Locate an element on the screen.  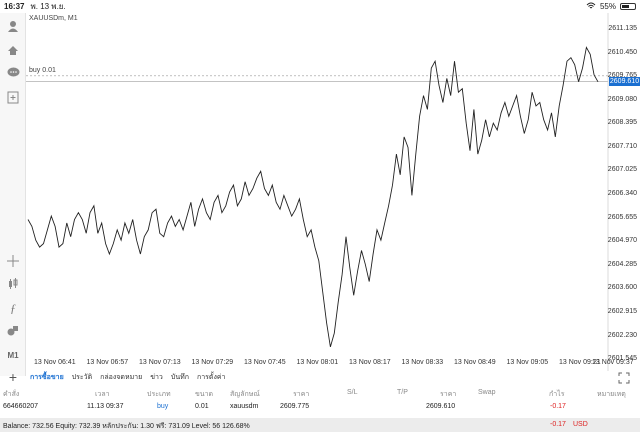
tab-mailbox: กล่องจดหมาย is located at coordinates (121, 377).